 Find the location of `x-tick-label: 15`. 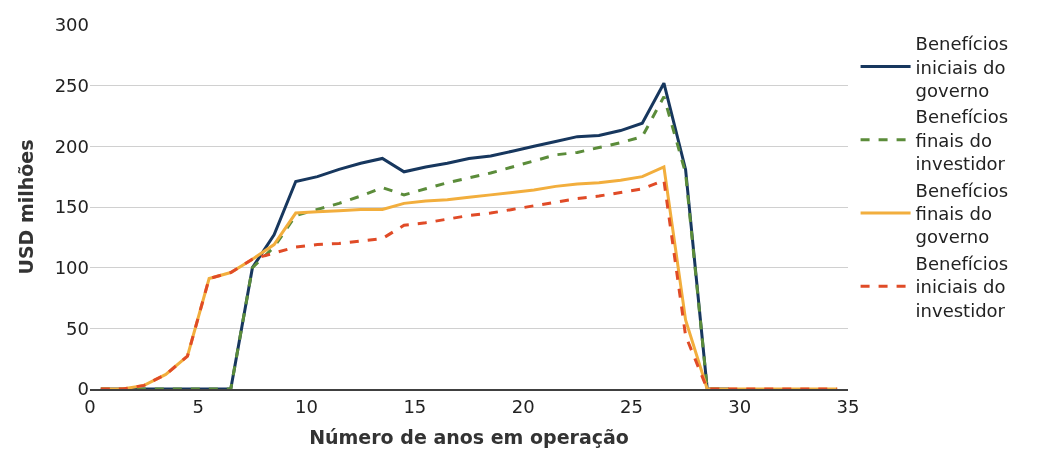

x-tick-label: 15 is located at coordinates (415, 406).